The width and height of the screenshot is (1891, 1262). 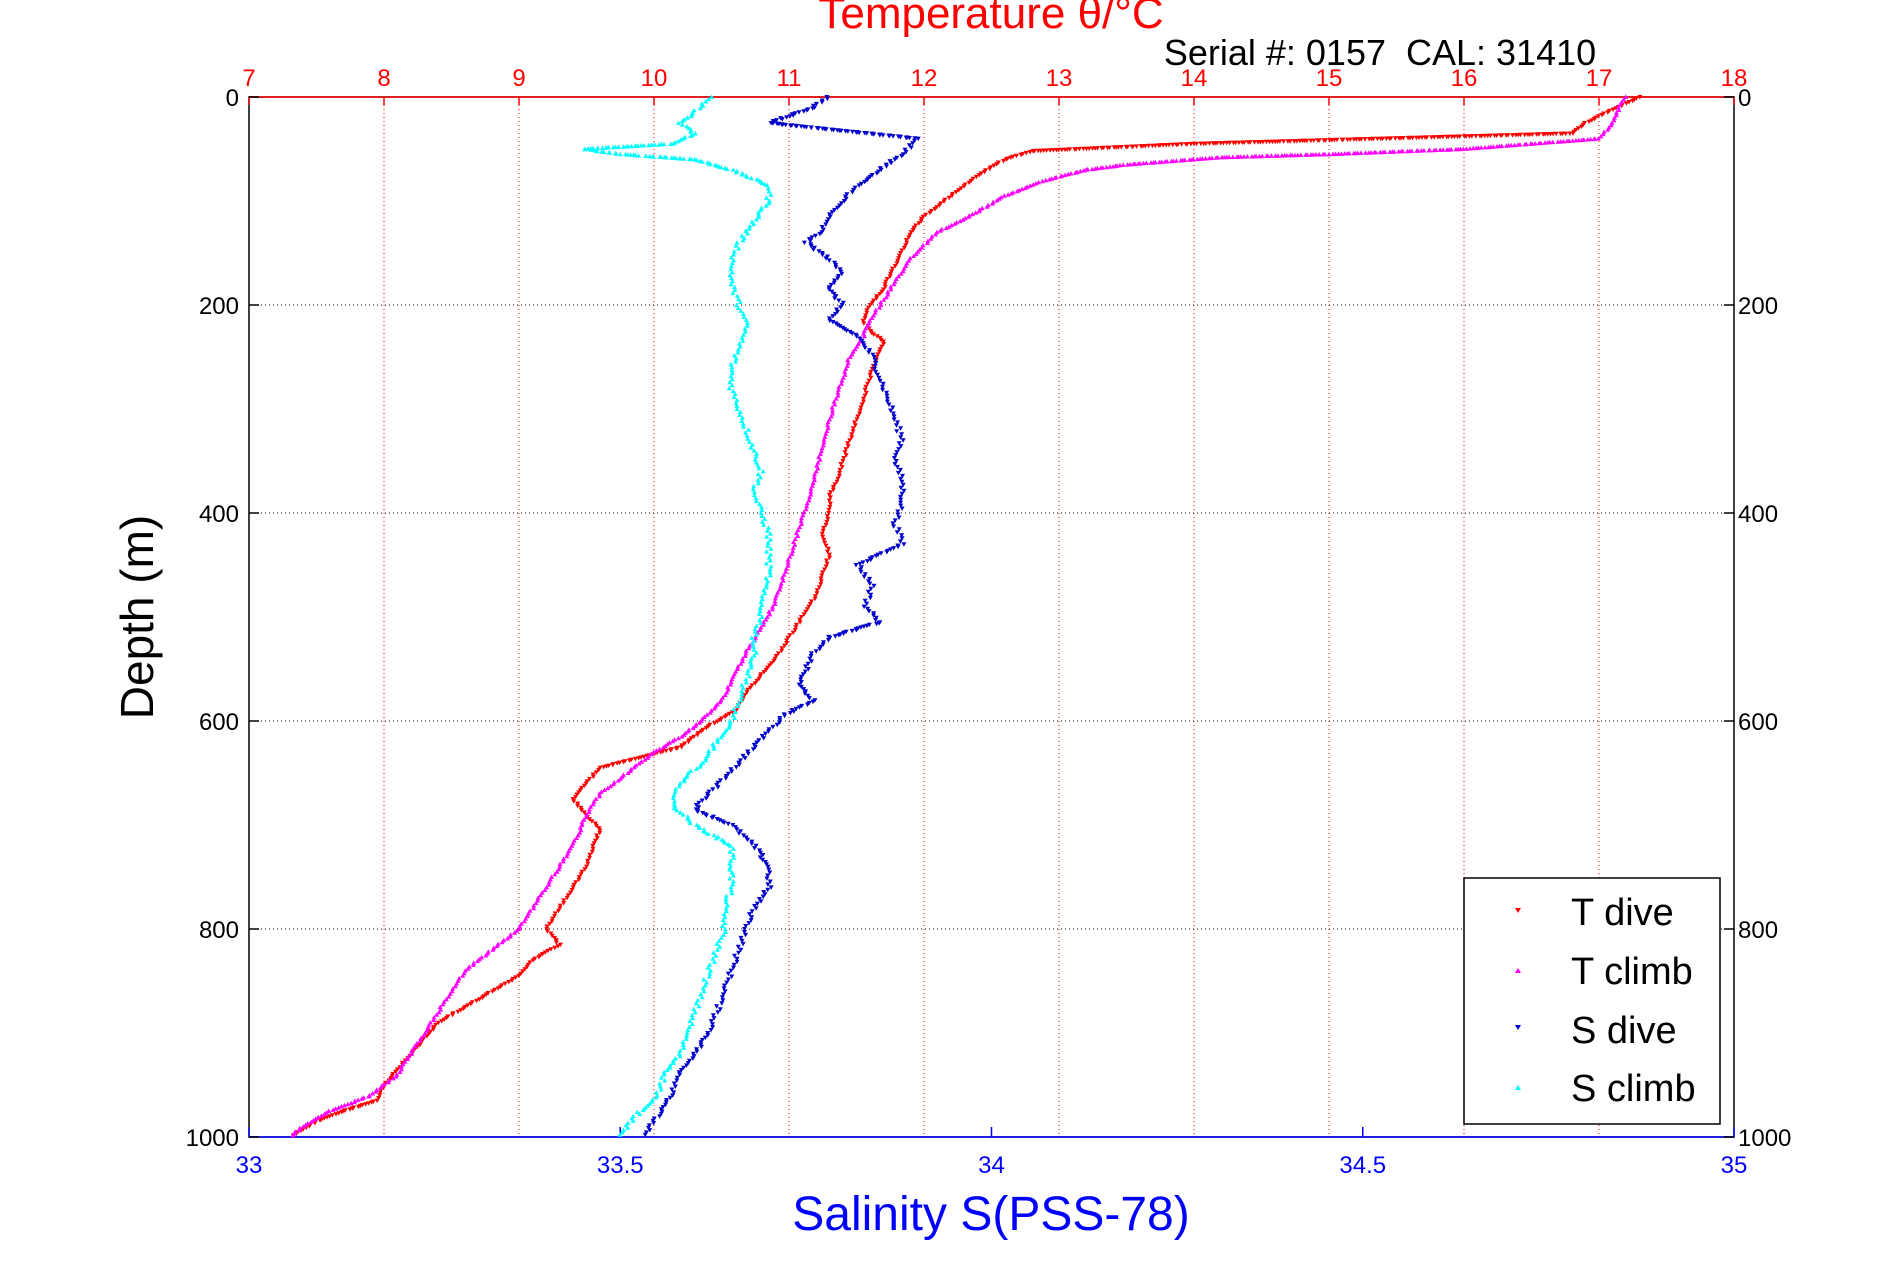 I want to click on depth-tick-label-left: 1000, so click(x=212, y=1138).